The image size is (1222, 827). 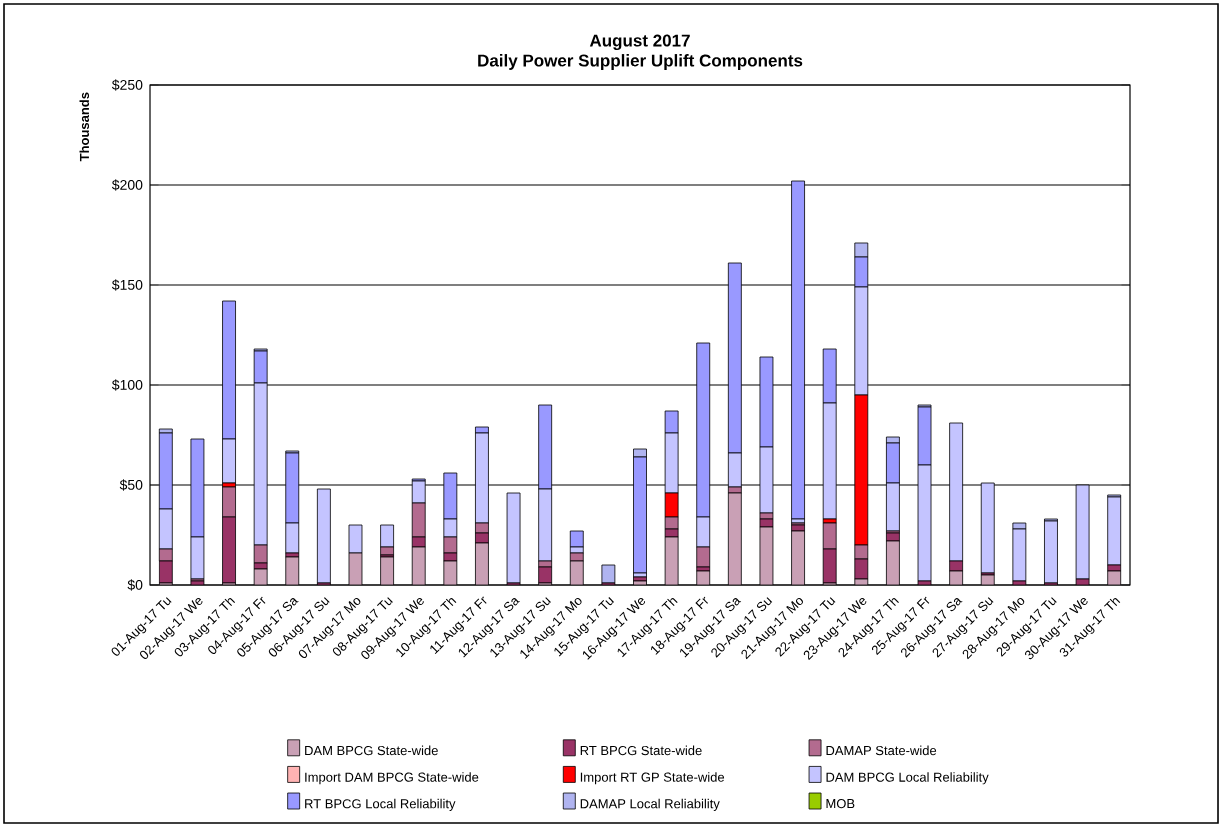 I want to click on y-tick-label: $150, so click(x=127, y=285).